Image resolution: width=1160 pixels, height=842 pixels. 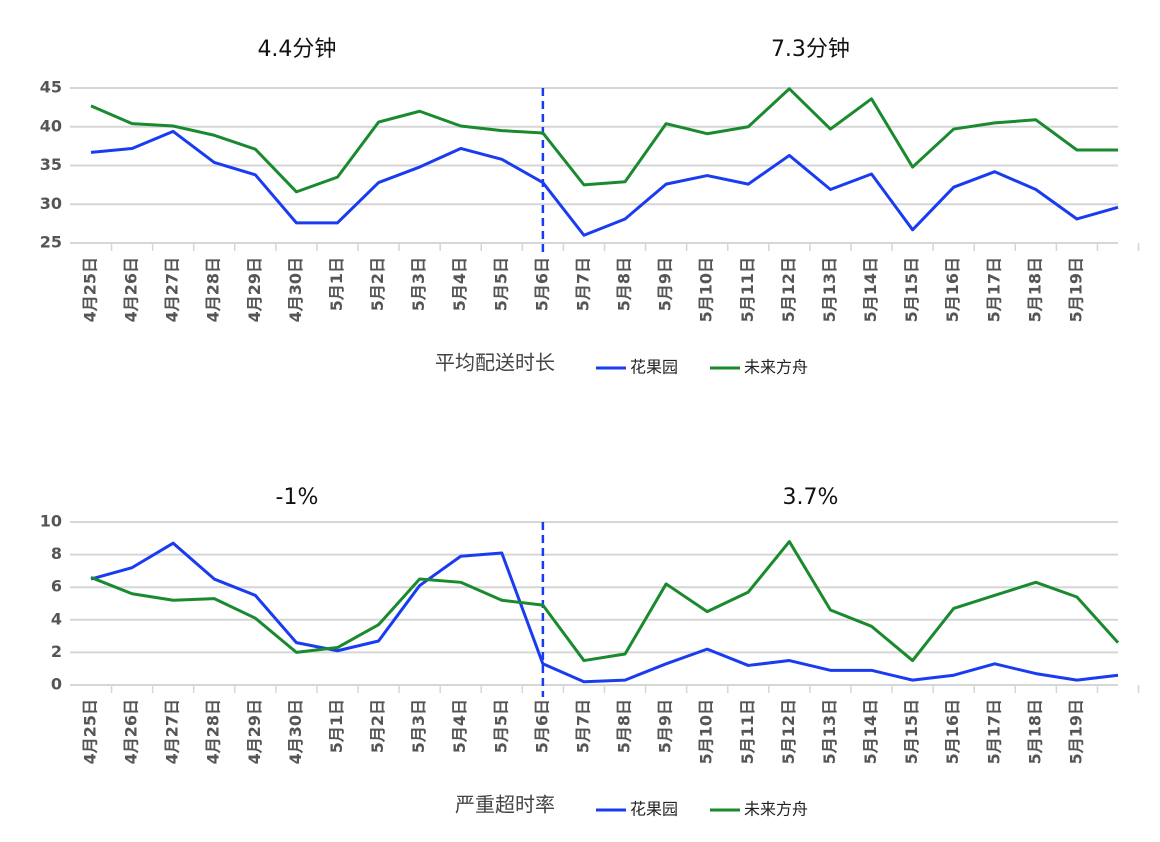 What do you see at coordinates (505, 805) in the screenshot?
I see `x-axis-title: 严重超时率` at bounding box center [505, 805].